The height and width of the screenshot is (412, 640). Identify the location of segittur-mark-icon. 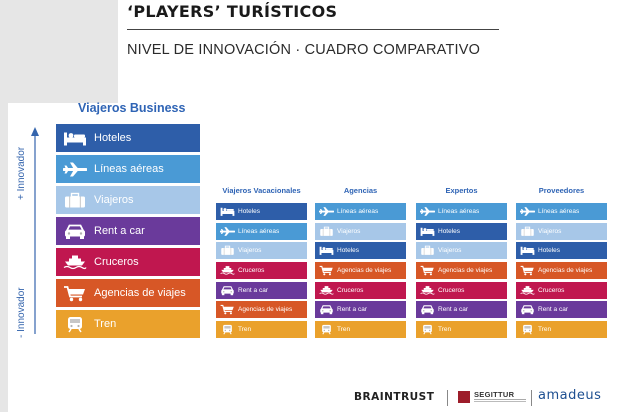
(464, 397).